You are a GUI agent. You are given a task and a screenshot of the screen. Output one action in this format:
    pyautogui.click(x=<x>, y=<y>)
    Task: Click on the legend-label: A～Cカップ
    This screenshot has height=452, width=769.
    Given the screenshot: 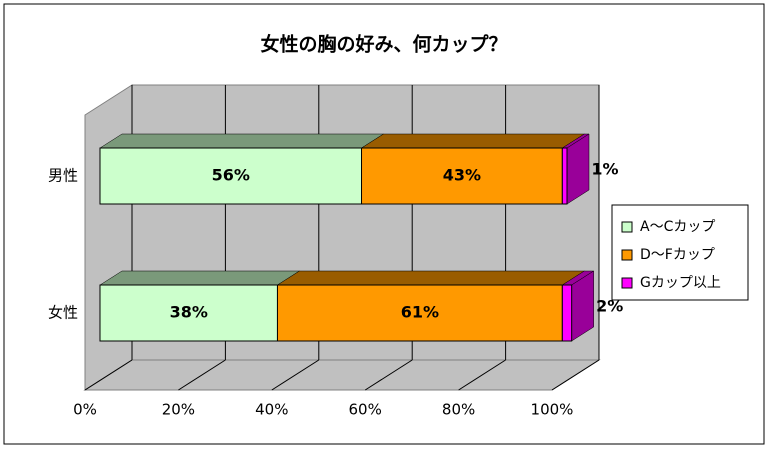 What is the action you would take?
    pyautogui.click(x=677, y=227)
    